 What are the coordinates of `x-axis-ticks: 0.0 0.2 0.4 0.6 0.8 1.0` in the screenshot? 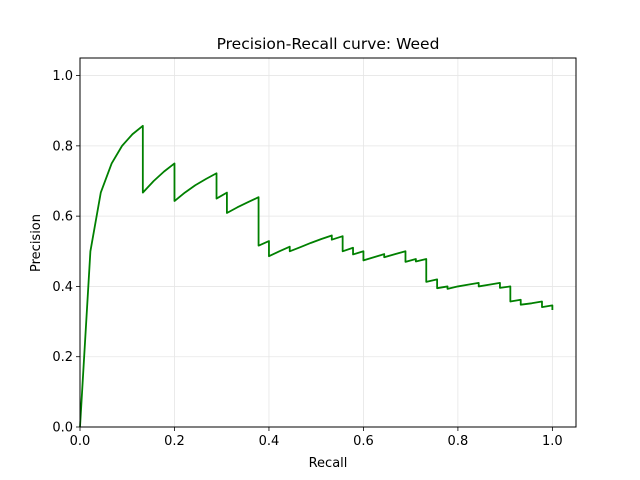 It's located at (316, 438).